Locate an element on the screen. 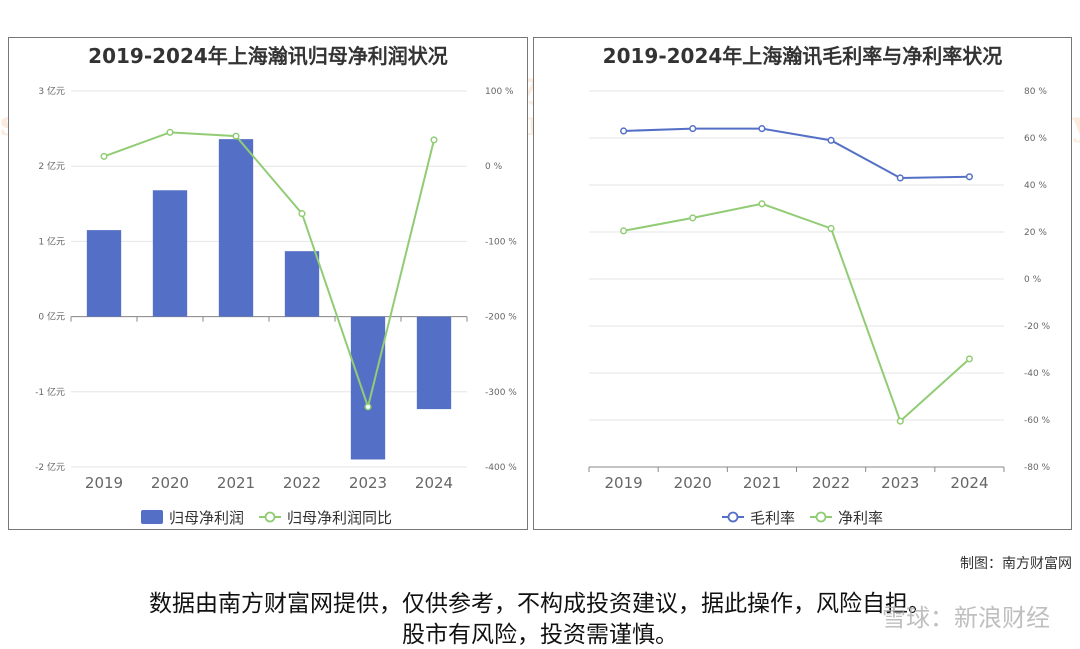 The image size is (1080, 649). legend-label: 净利率 is located at coordinates (860, 518).